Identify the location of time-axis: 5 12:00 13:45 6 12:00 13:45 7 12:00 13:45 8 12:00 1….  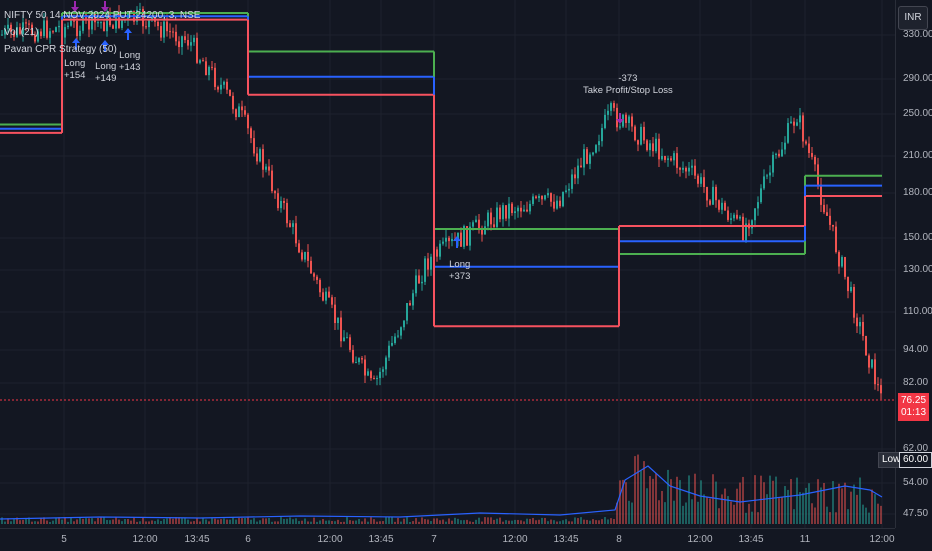
(447, 539).